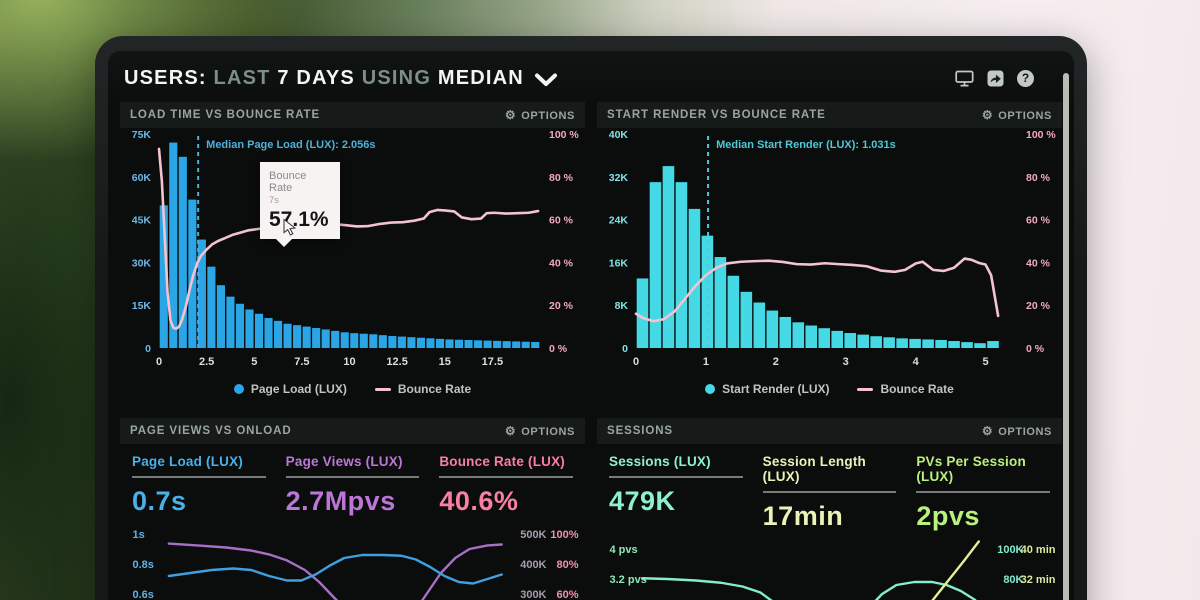 The image size is (1200, 600). Describe the element at coordinates (829, 394) in the screenshot. I see `chart-legend: Start Render (LUX) Bounce Rate` at that location.